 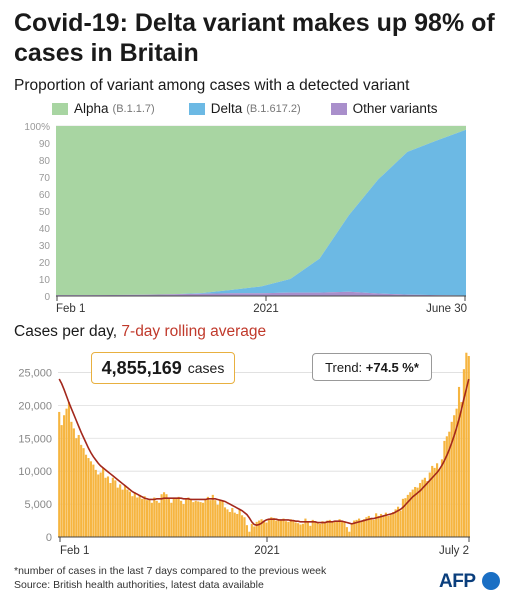 What do you see at coordinates (37, 127) in the screenshot?
I see `area-y-tick-label: 100%` at bounding box center [37, 127].